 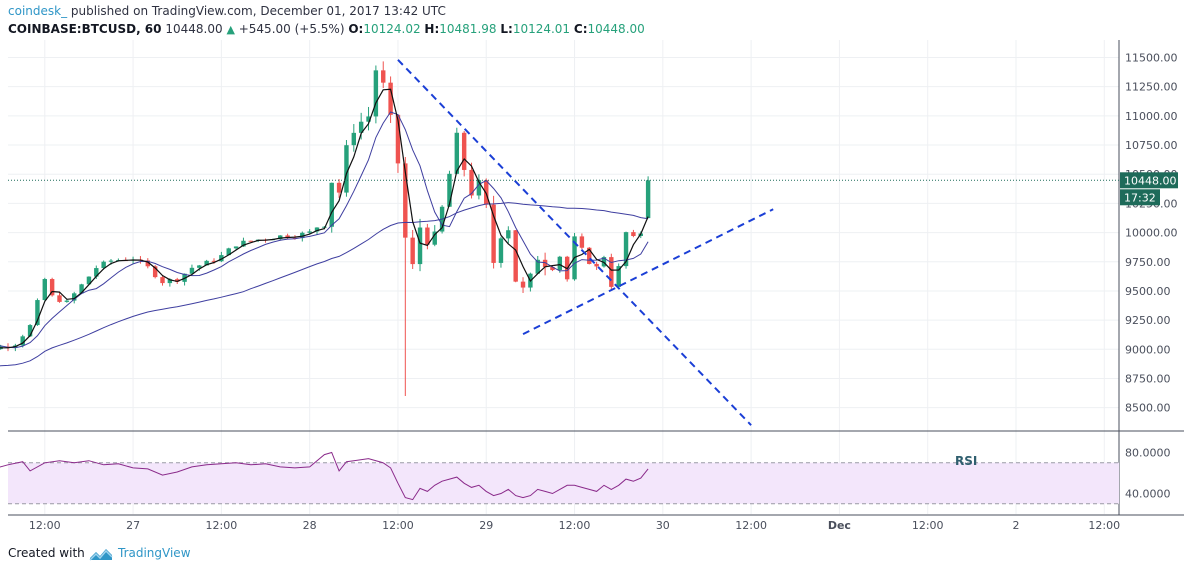 I want to click on countdown-text: 17:32, so click(x=1140, y=197).